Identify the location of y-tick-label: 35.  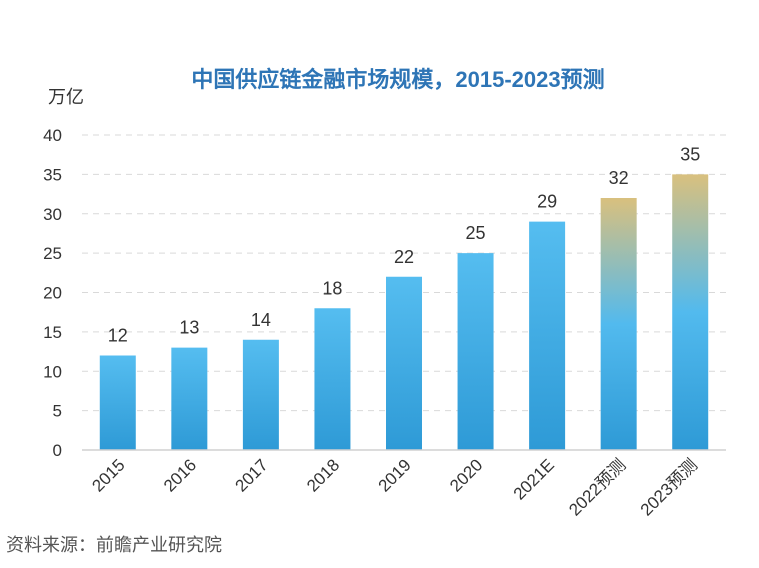
(52, 174).